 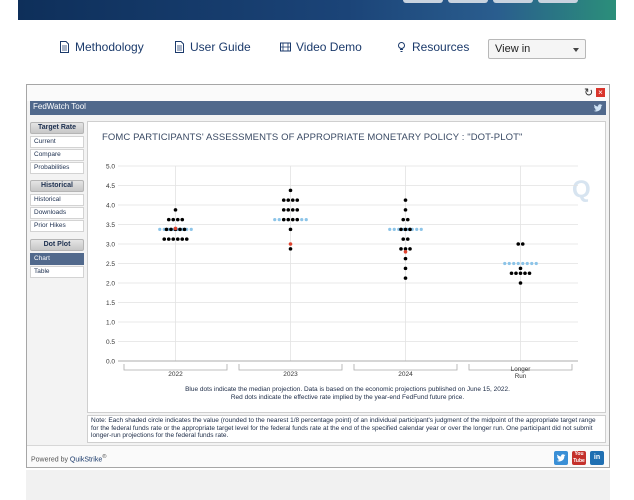 I want to click on sidebar-item-compare: Compare, so click(x=57, y=155).